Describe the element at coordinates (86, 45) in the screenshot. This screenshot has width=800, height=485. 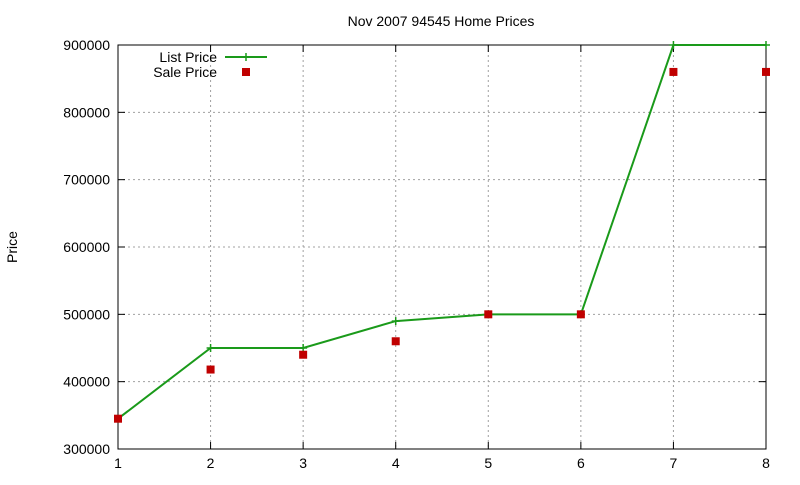
I see `y-tick-label: 900000` at that location.